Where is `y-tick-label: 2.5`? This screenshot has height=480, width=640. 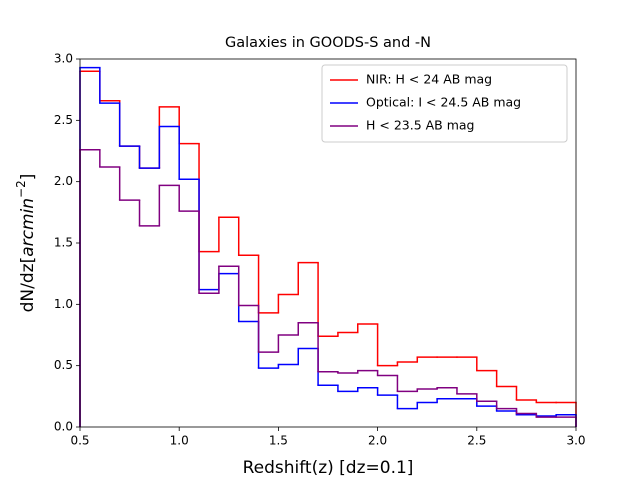
y-tick-label: 2.5 is located at coordinates (63, 120).